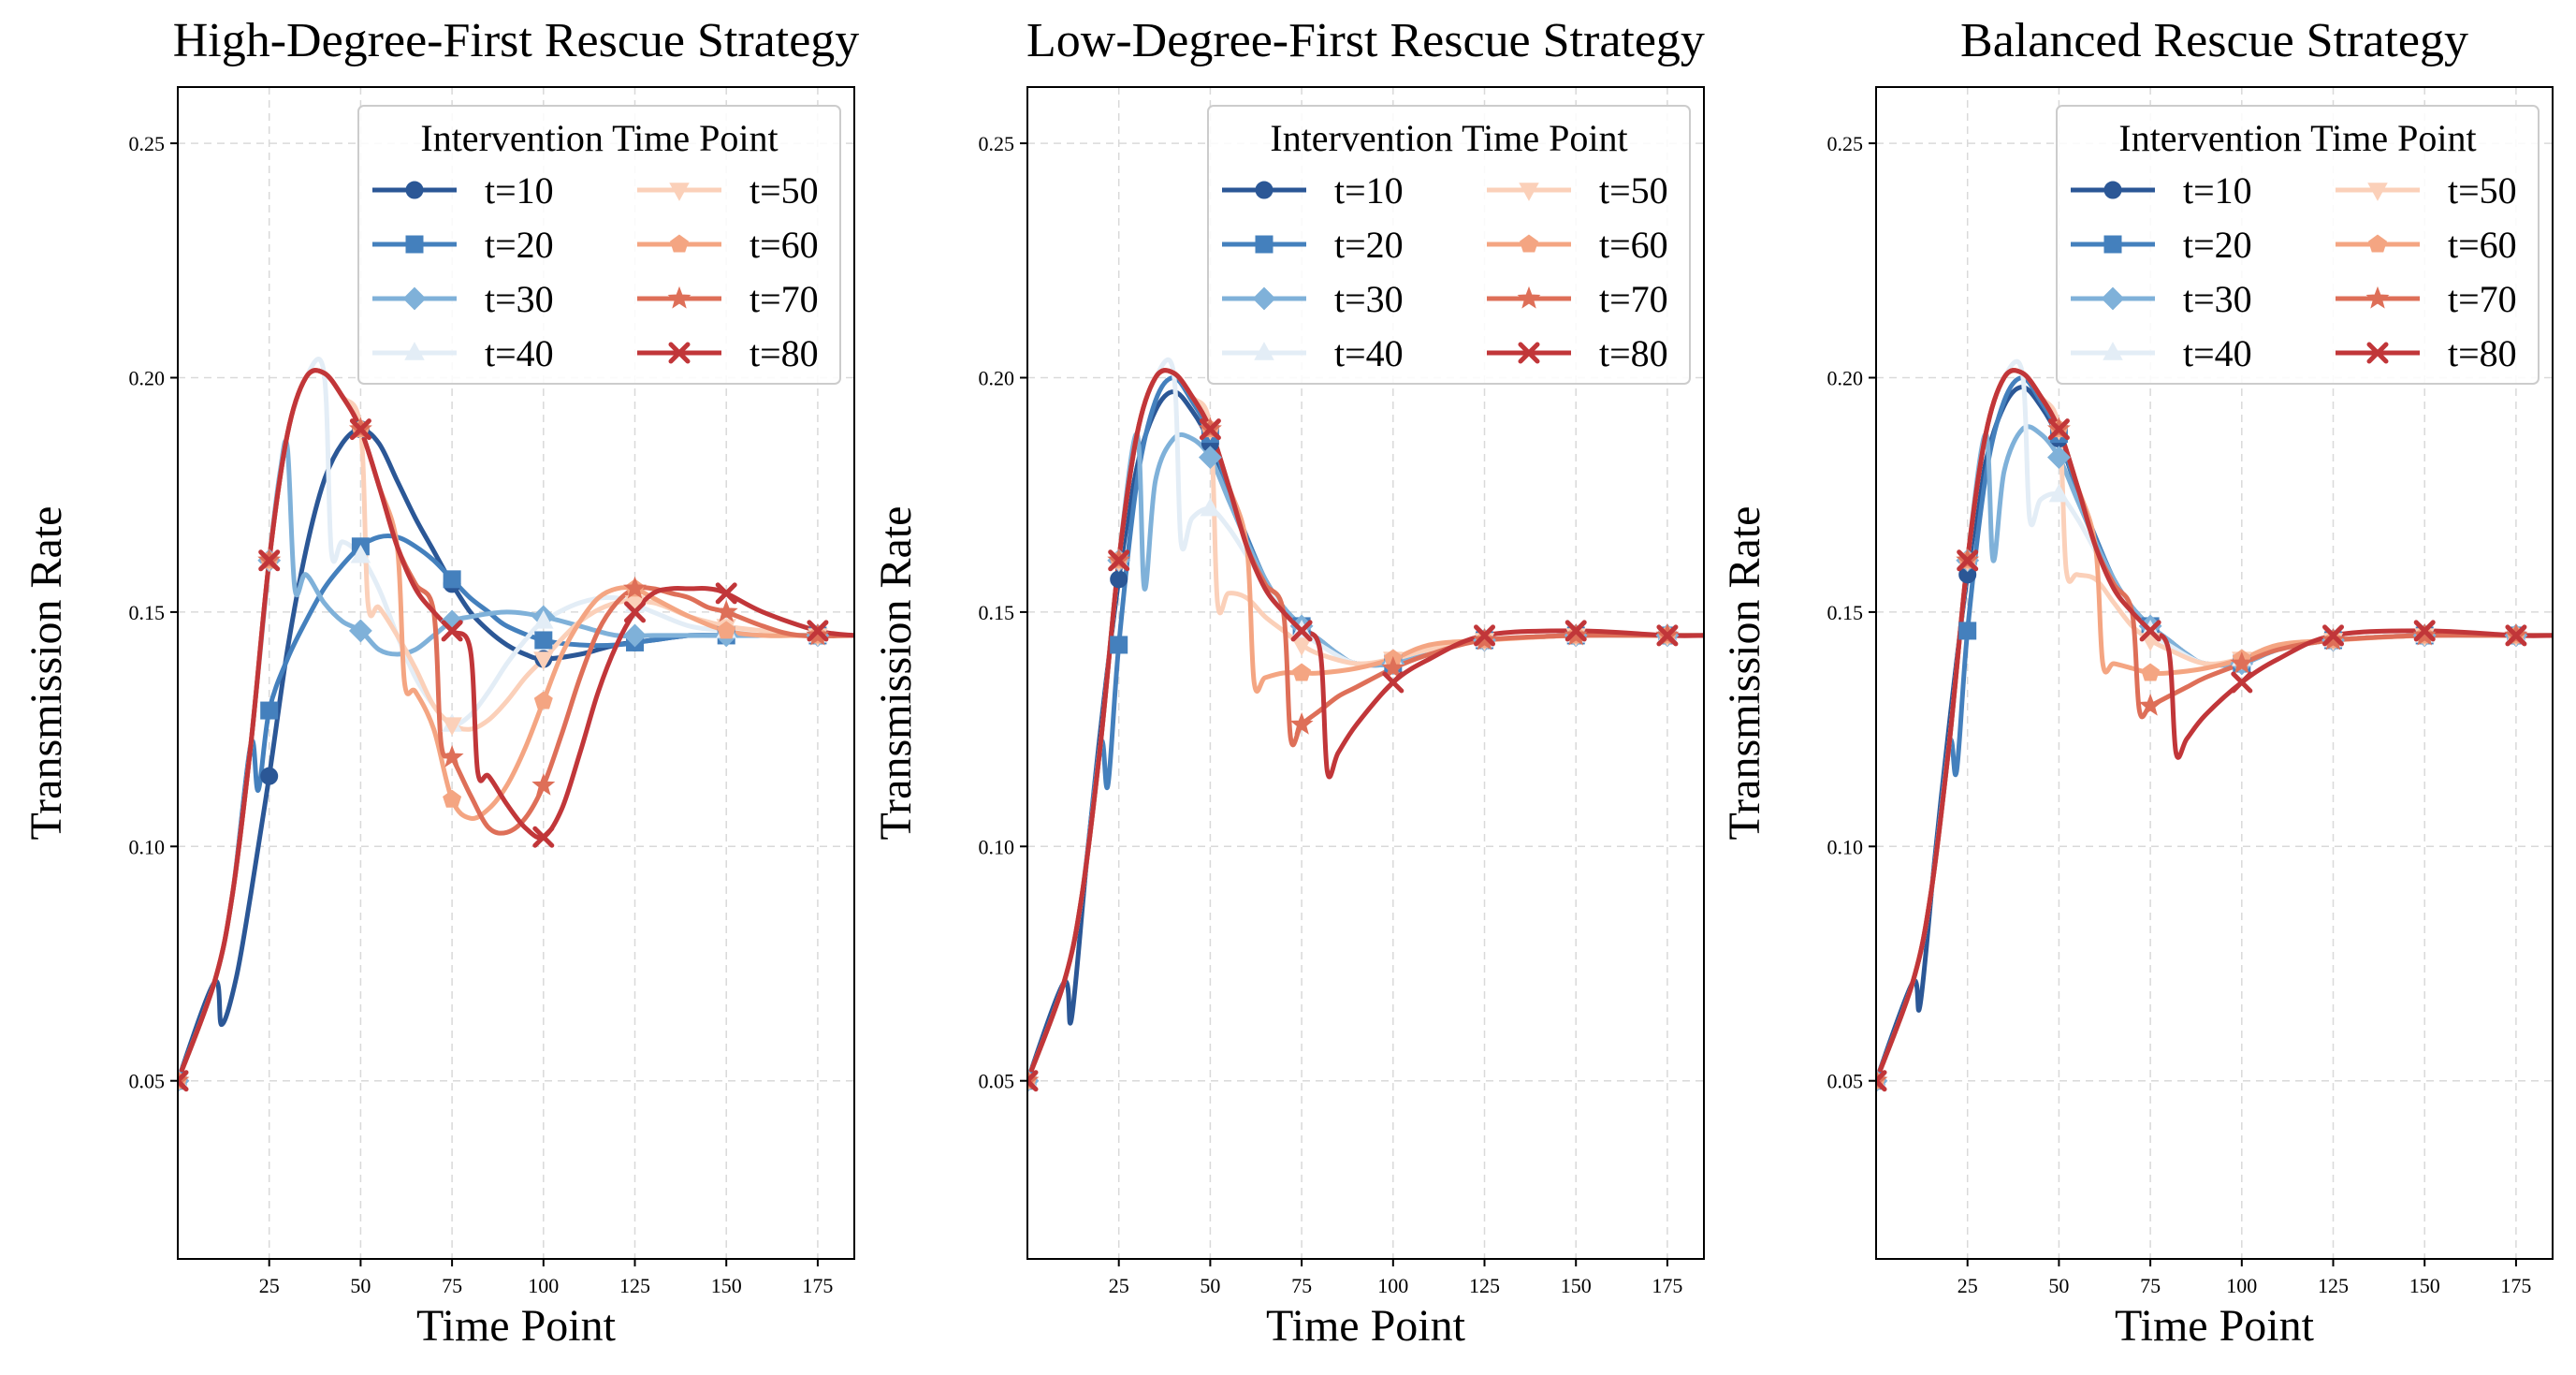 The width and height of the screenshot is (2576, 1375). Describe the element at coordinates (463, 353) in the screenshot. I see `legend-item-t-40: t=40` at that location.